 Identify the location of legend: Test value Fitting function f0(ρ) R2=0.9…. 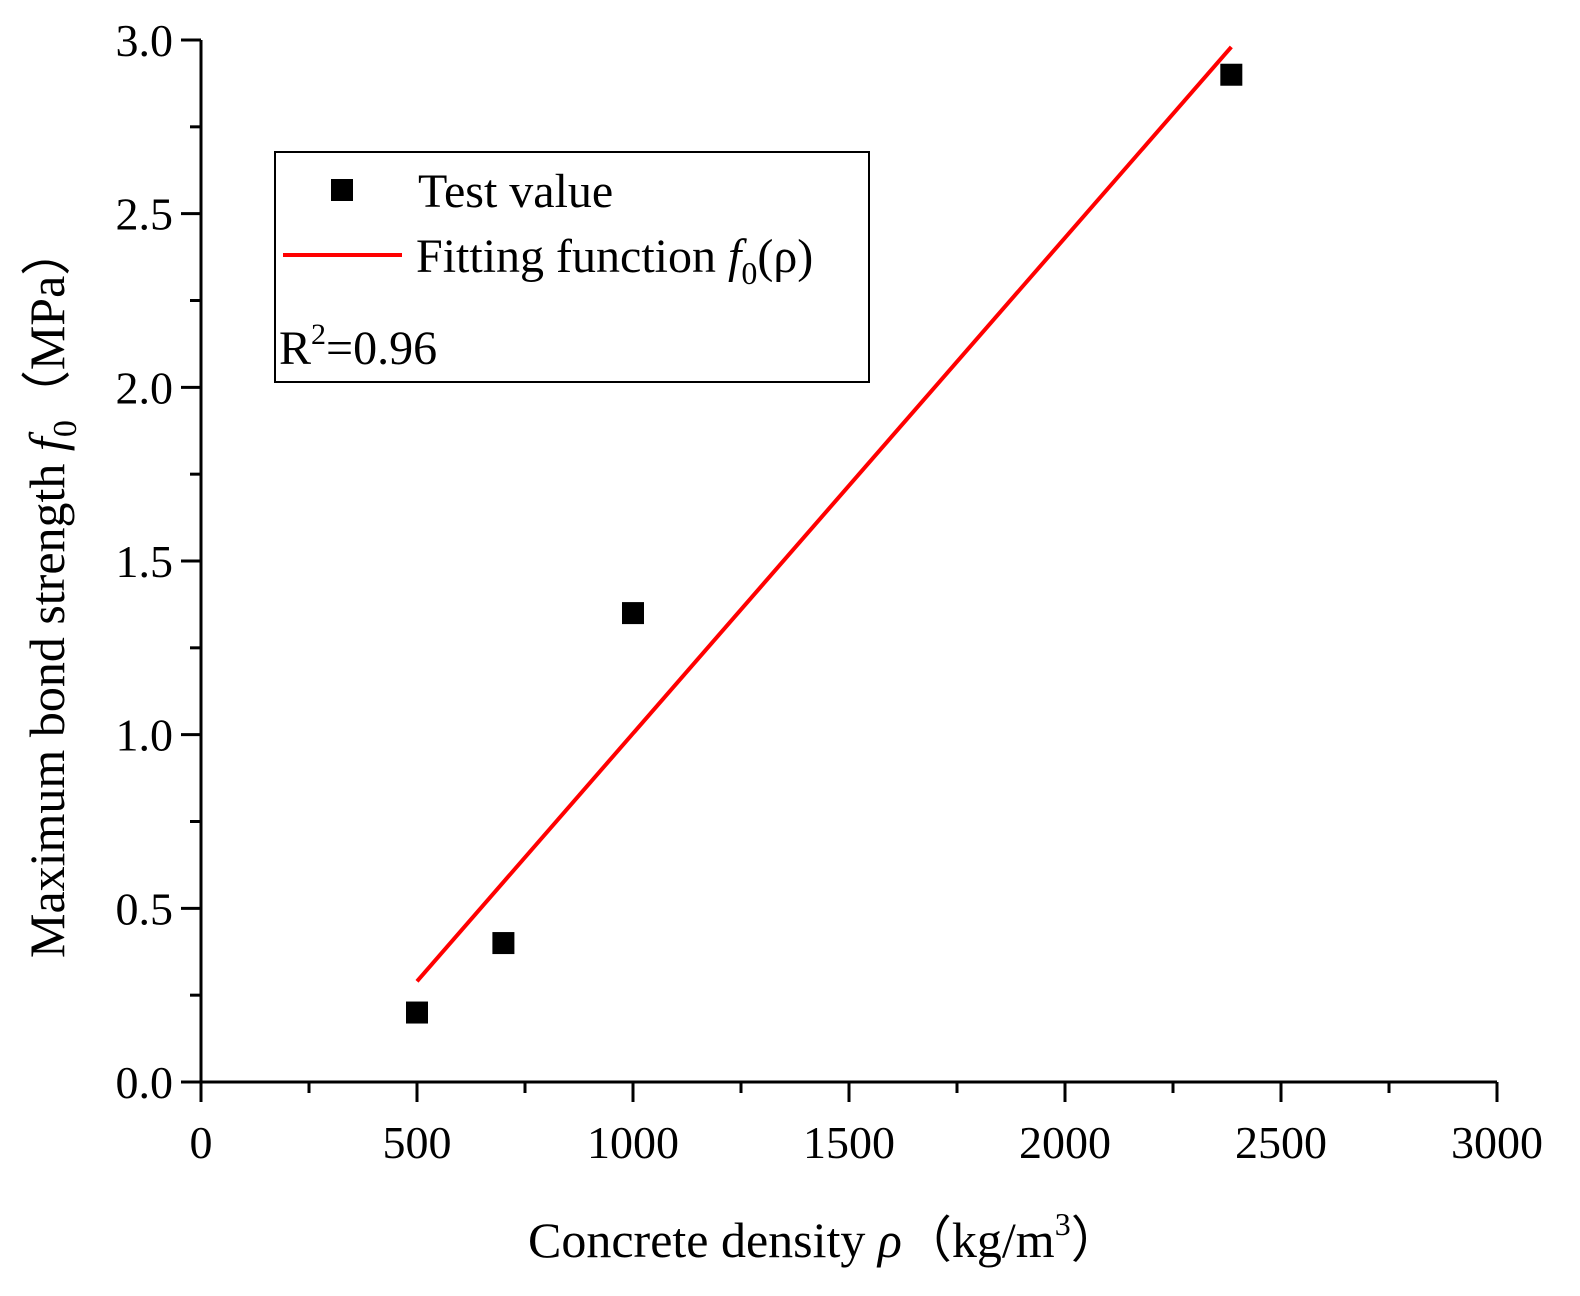
(572, 267).